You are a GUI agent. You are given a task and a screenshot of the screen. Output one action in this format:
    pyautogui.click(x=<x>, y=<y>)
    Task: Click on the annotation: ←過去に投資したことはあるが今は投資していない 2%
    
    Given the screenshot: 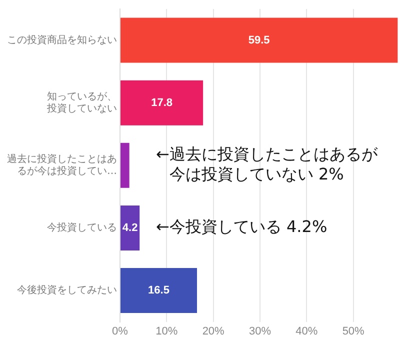 What is the action you would take?
    pyautogui.click(x=267, y=164)
    